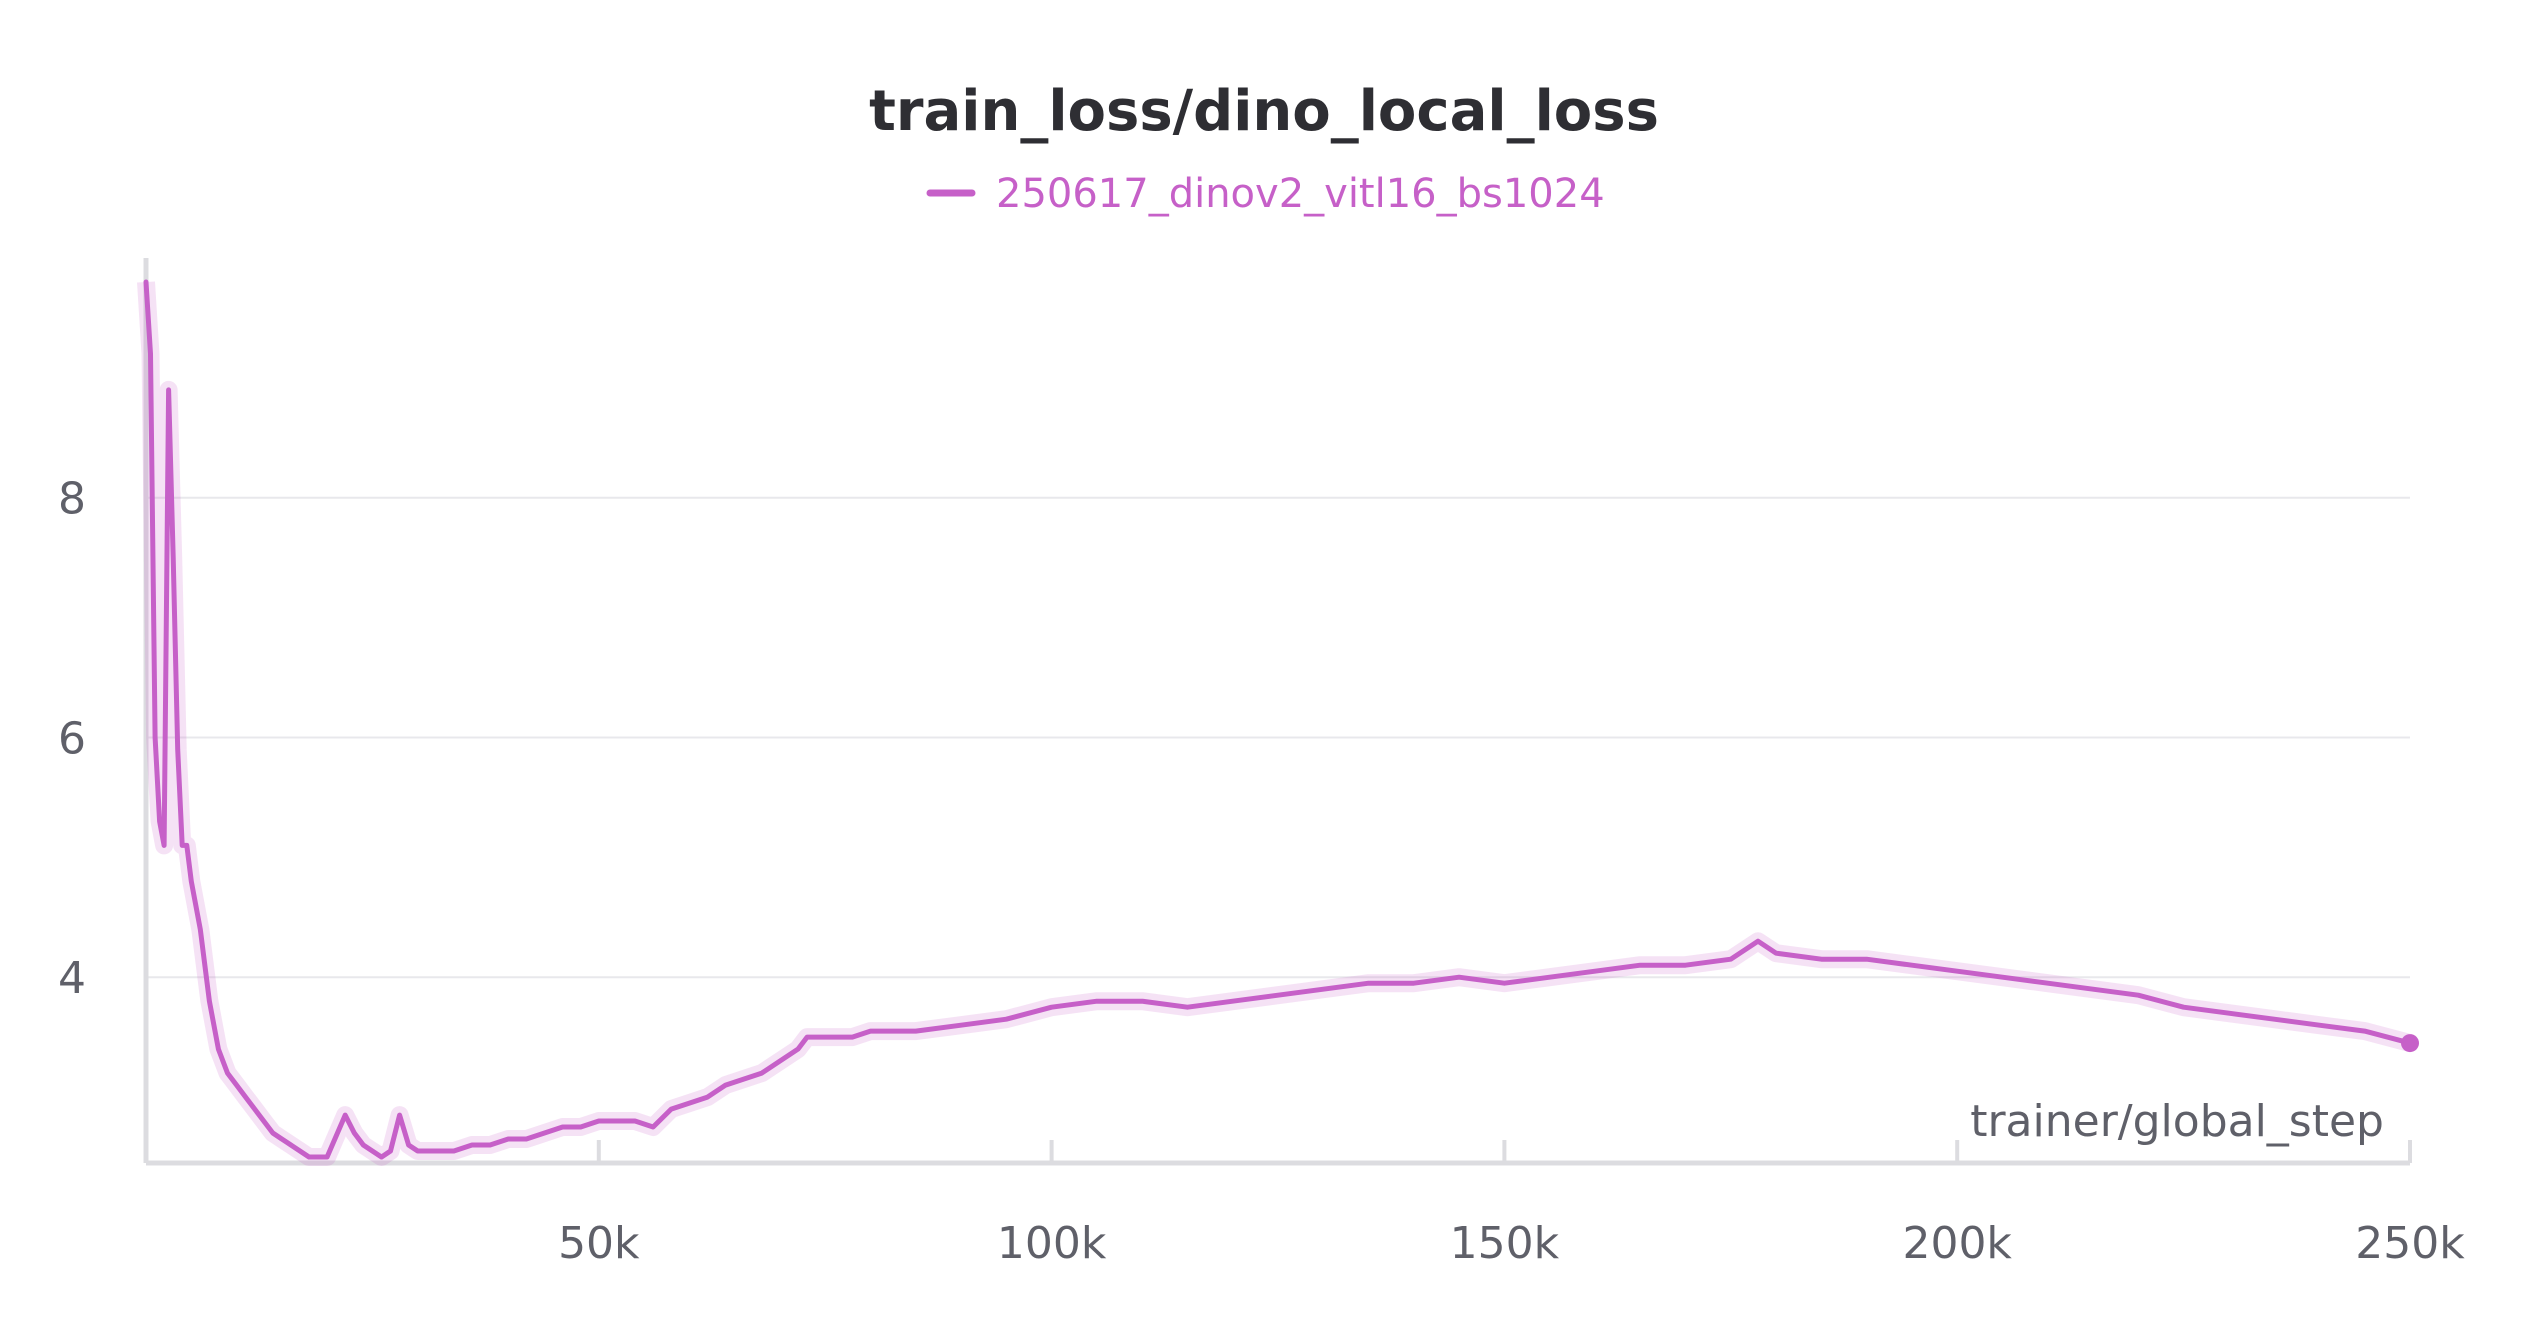  Describe the element at coordinates (2177, 1121) in the screenshot. I see `x-axis-label: trainer/global_step` at that location.